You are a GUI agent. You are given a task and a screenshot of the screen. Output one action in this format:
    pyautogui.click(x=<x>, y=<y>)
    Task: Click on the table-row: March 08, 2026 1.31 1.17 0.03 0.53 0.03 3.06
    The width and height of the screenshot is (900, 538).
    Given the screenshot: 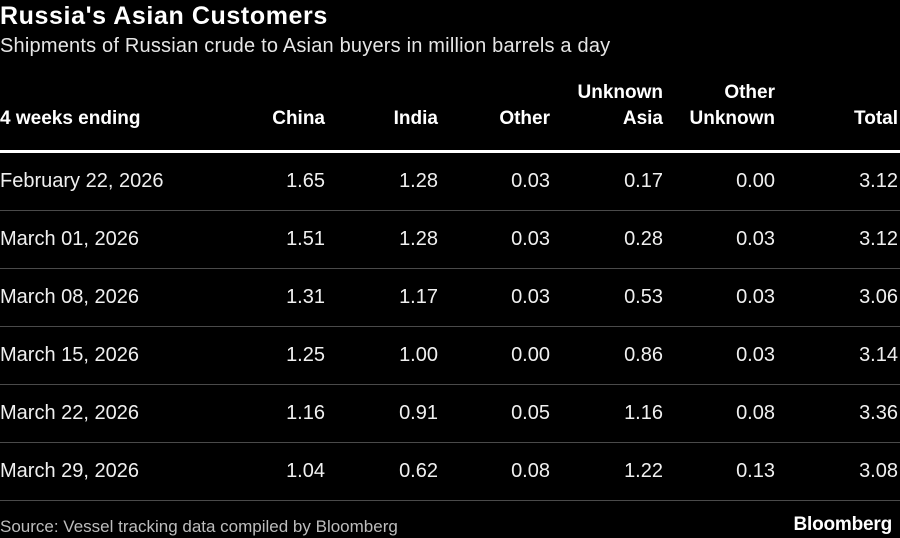 What is the action you would take?
    pyautogui.click(x=450, y=298)
    